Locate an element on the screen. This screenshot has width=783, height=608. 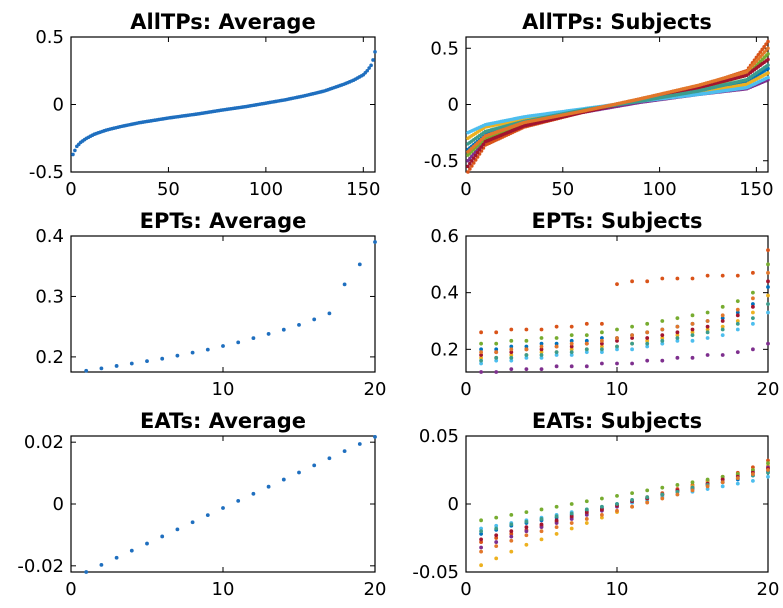
axes-frame is located at coordinates (223, 104).